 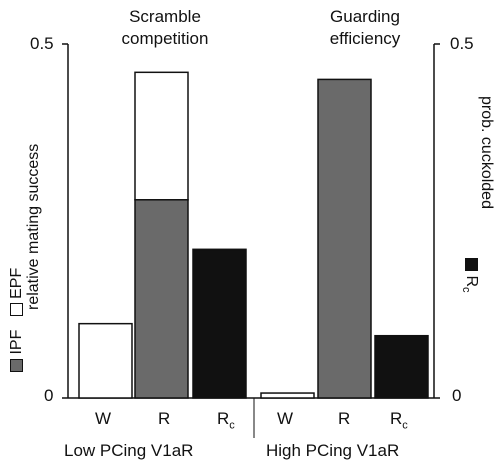 I want to click on left-axis-label: relative mating success, so click(x=33, y=226).